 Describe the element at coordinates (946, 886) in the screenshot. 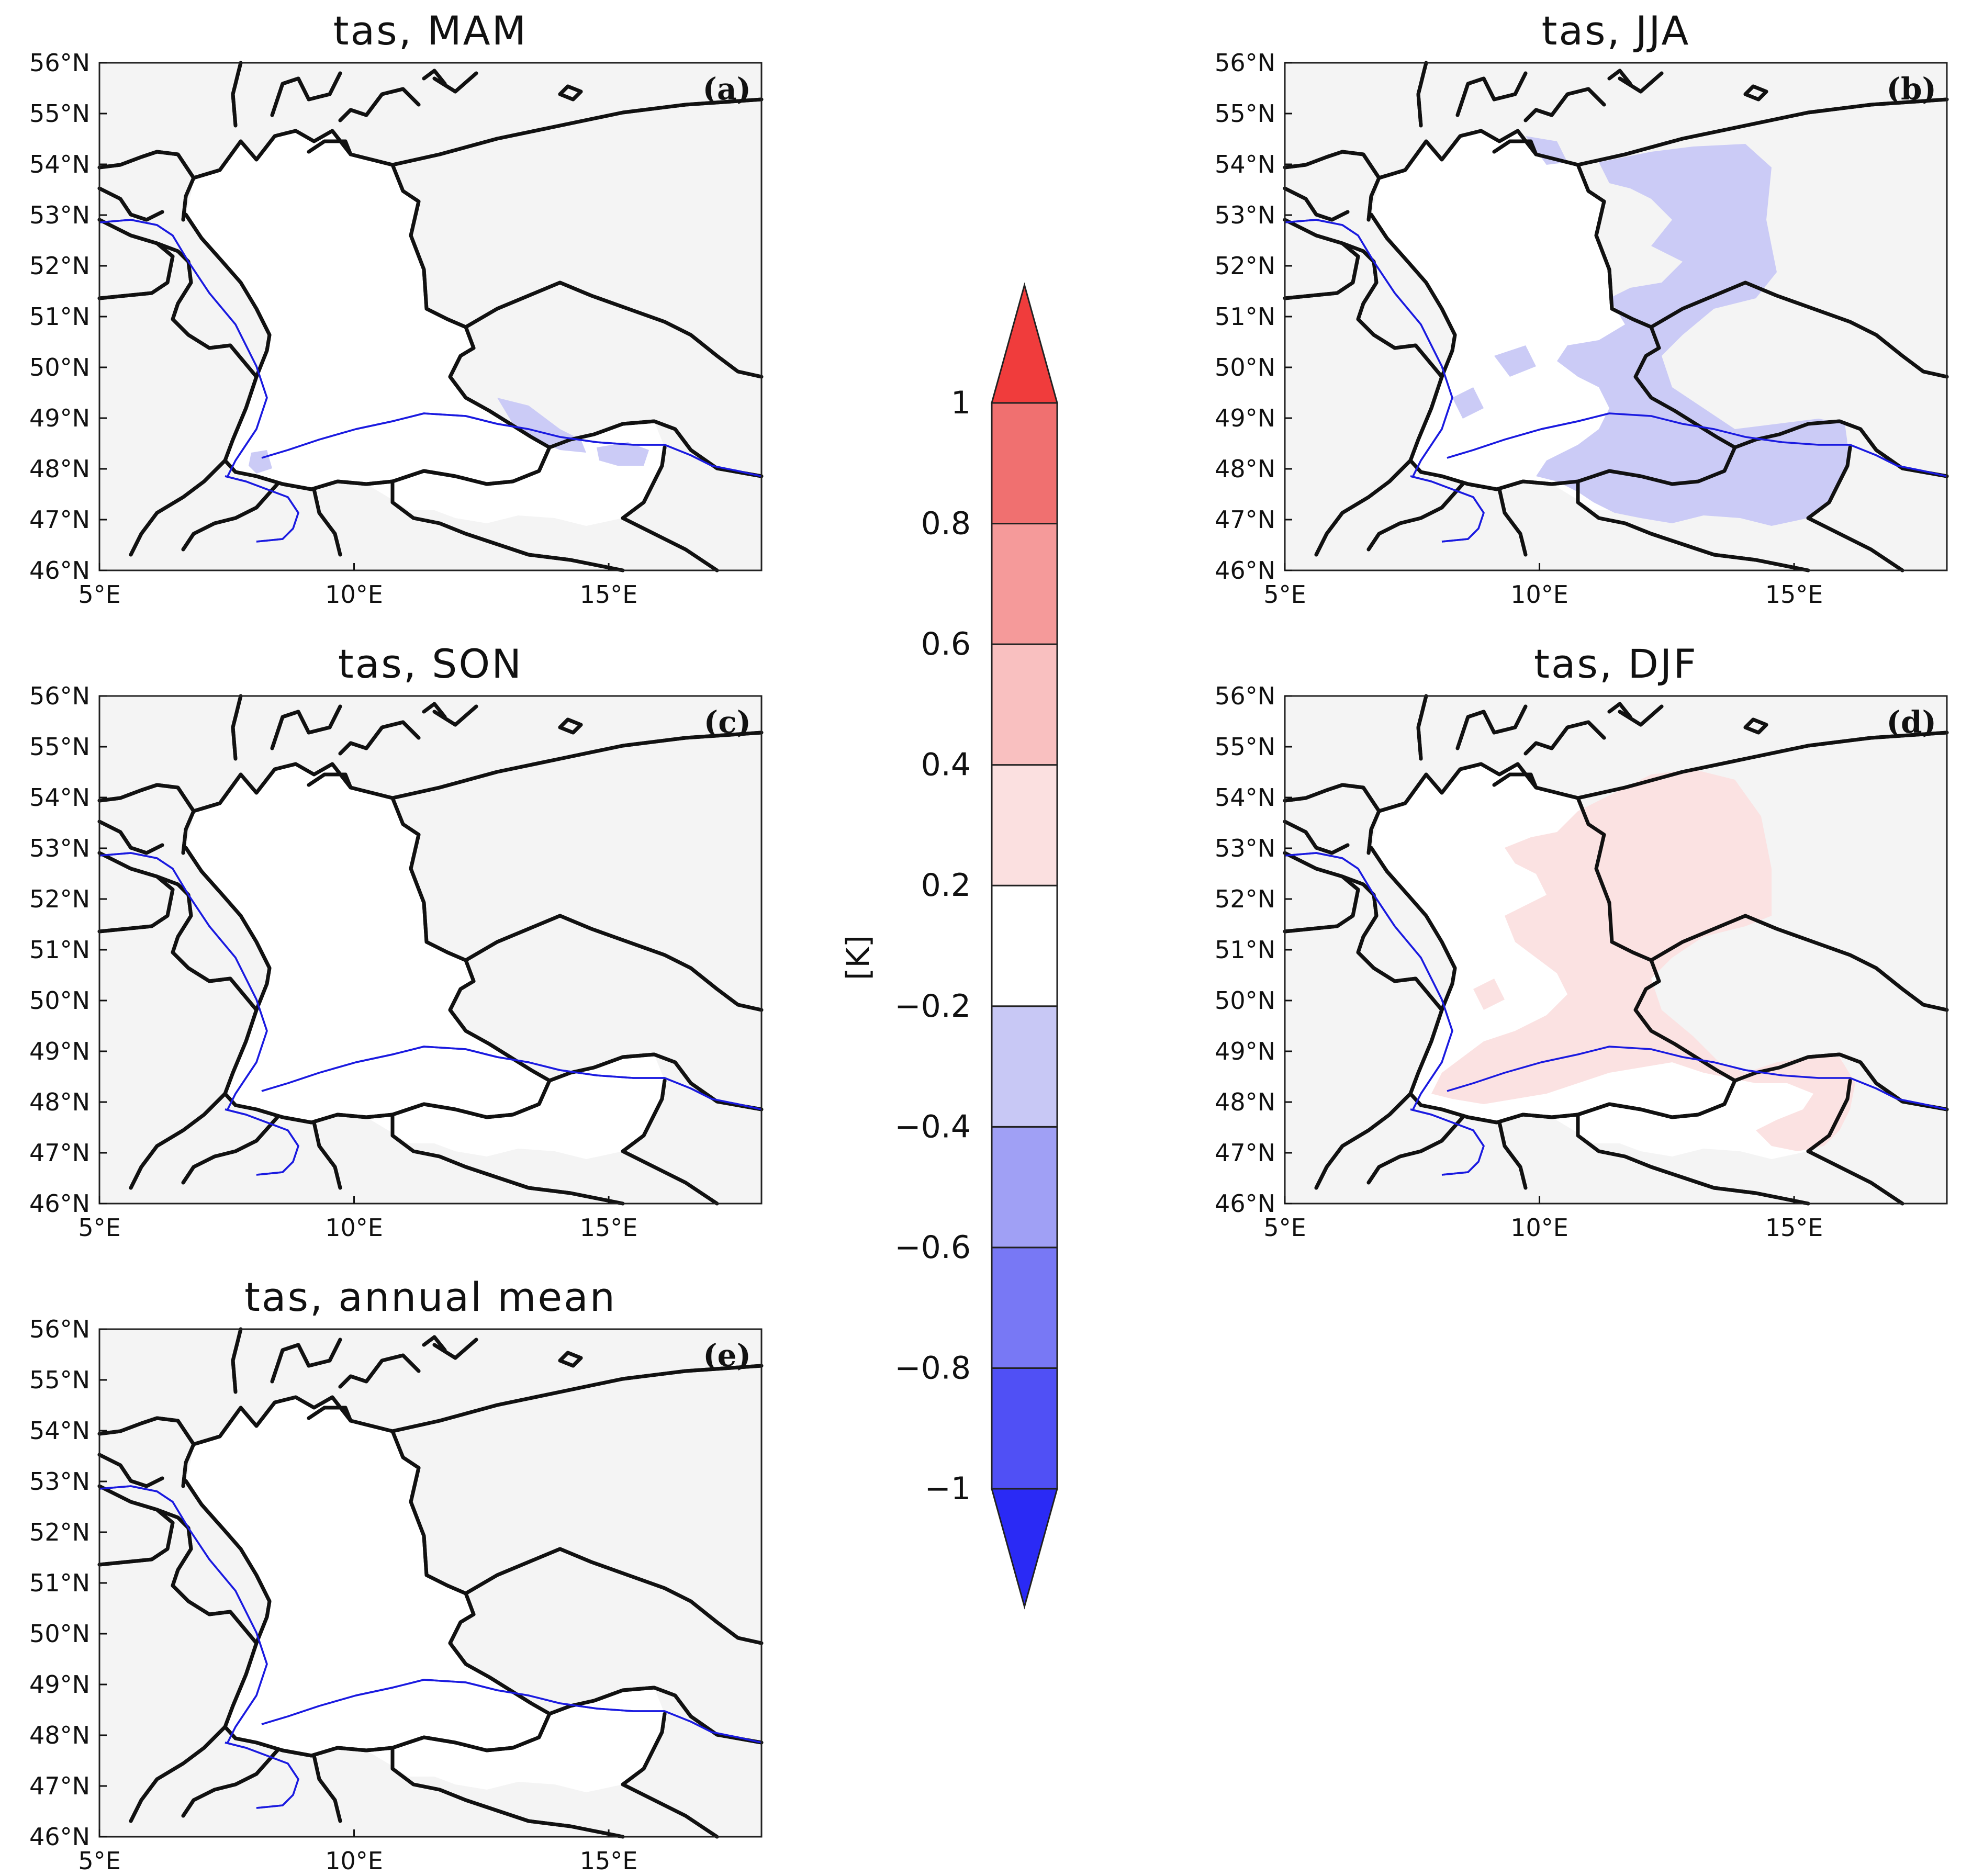

I see `colorbar-tick-label: 0.2` at that location.